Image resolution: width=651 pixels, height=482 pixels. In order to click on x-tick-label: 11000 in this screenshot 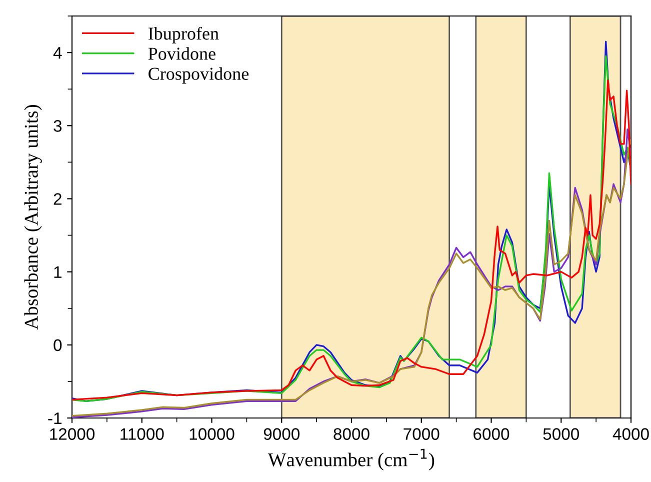, I will do `click(142, 434)`.